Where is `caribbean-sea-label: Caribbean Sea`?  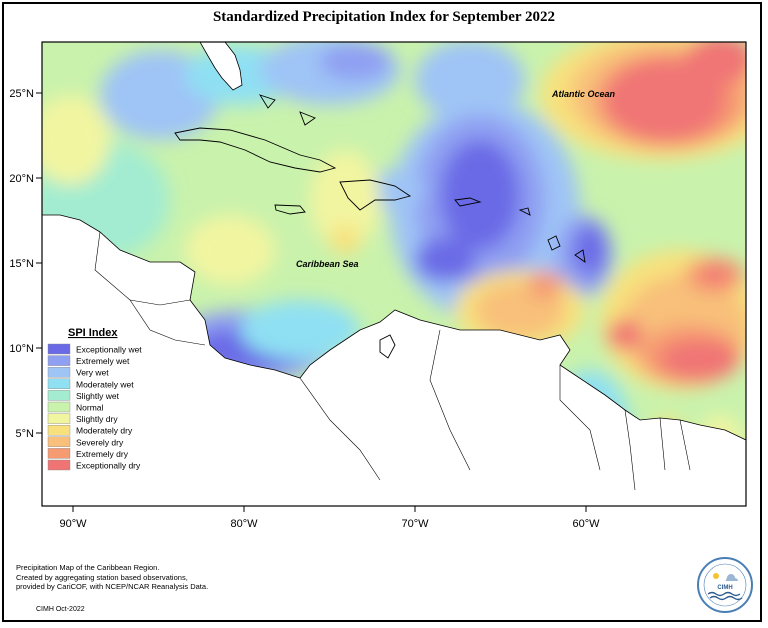
caribbean-sea-label: Caribbean Sea is located at coordinates (327, 264).